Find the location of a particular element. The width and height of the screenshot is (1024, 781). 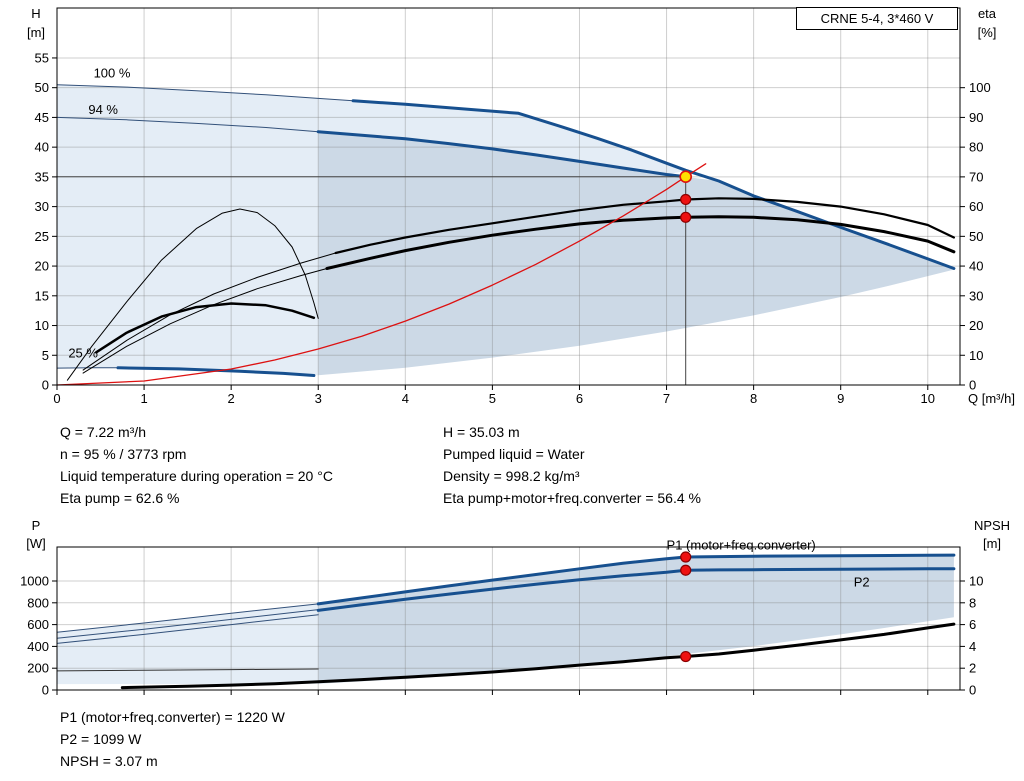

speed-100-curve-thin is located at coordinates (205, 93).